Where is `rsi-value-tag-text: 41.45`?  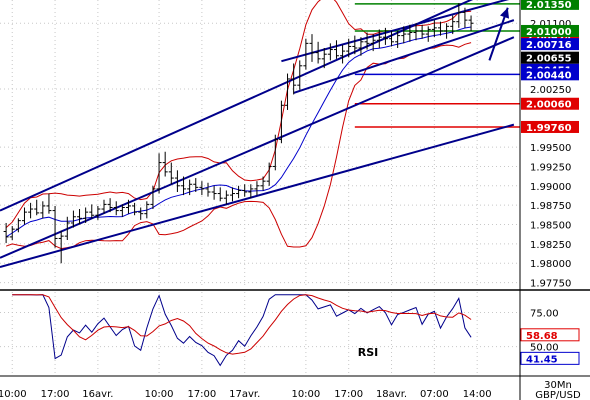 rsi-value-tag-text: 41.45 is located at coordinates (542, 359).